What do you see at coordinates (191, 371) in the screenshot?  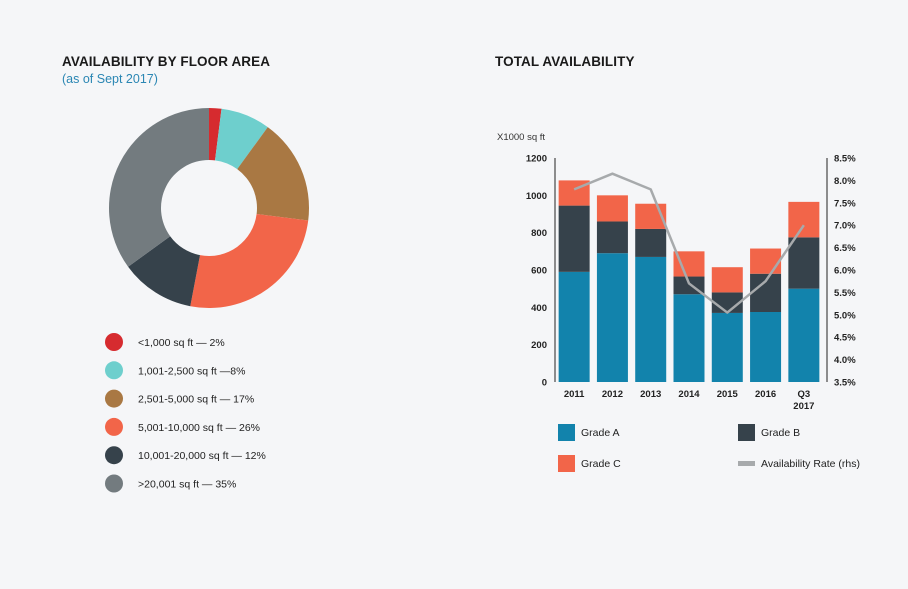 I see `legend-label-1: 1,001-2,500 sq ft —8%` at bounding box center [191, 371].